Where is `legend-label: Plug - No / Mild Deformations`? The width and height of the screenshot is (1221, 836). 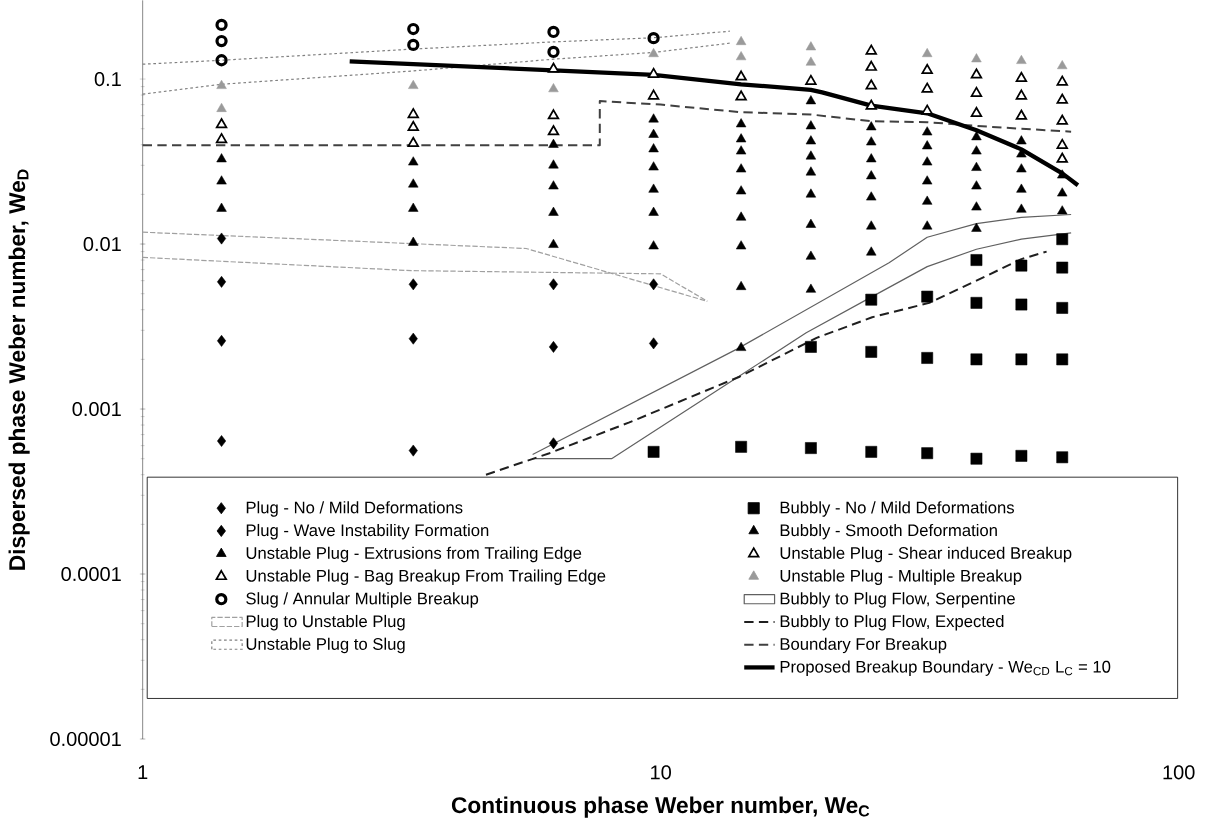 legend-label: Plug - No / Mild Deformations is located at coordinates (354, 509).